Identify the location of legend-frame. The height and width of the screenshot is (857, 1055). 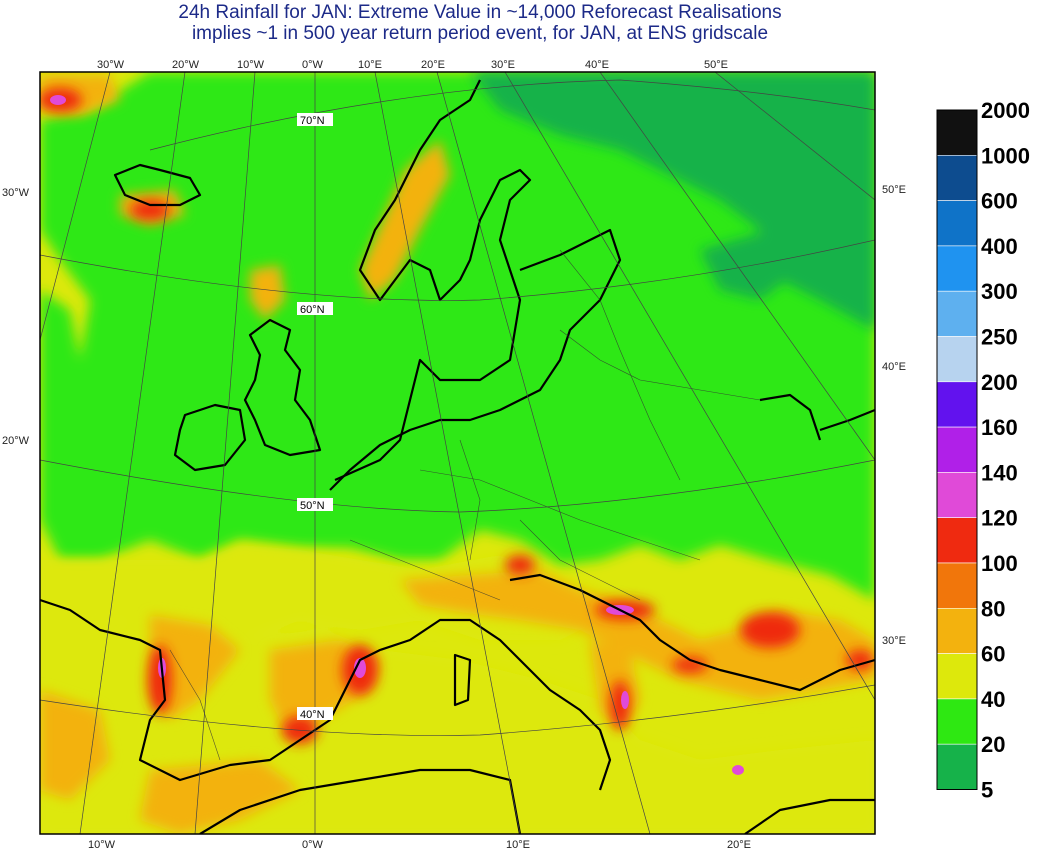
(957, 449).